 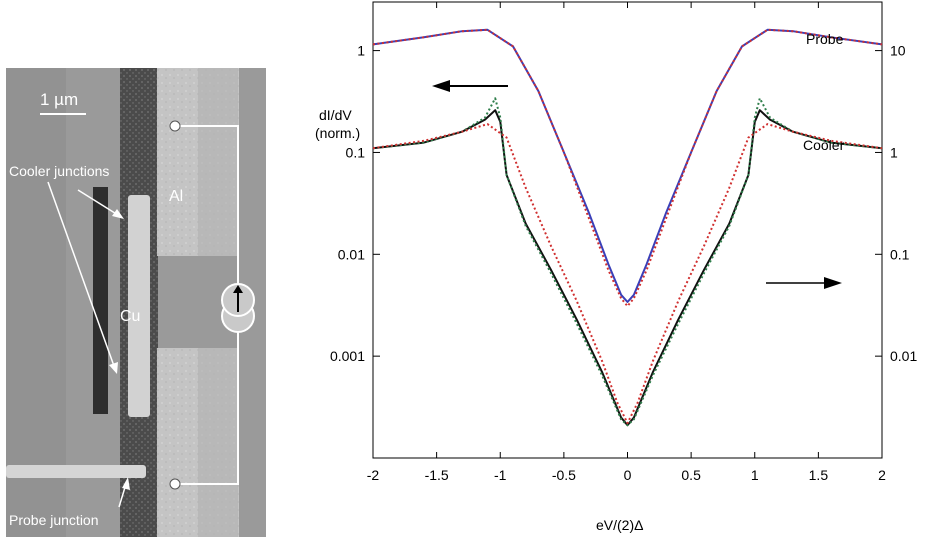 I want to click on cu-island, so click(x=139, y=306).